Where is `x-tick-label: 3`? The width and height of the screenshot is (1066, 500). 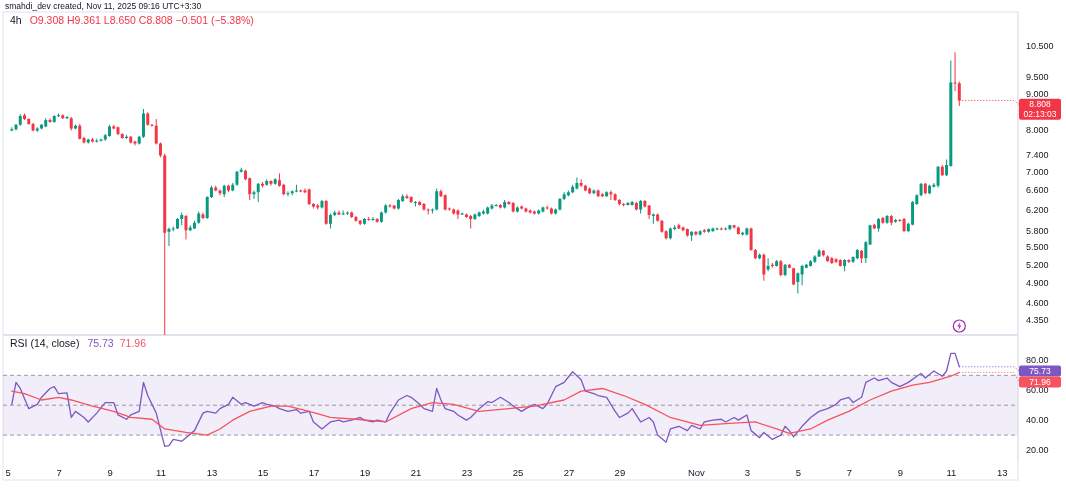
x-tick-label: 3 is located at coordinates (747, 472).